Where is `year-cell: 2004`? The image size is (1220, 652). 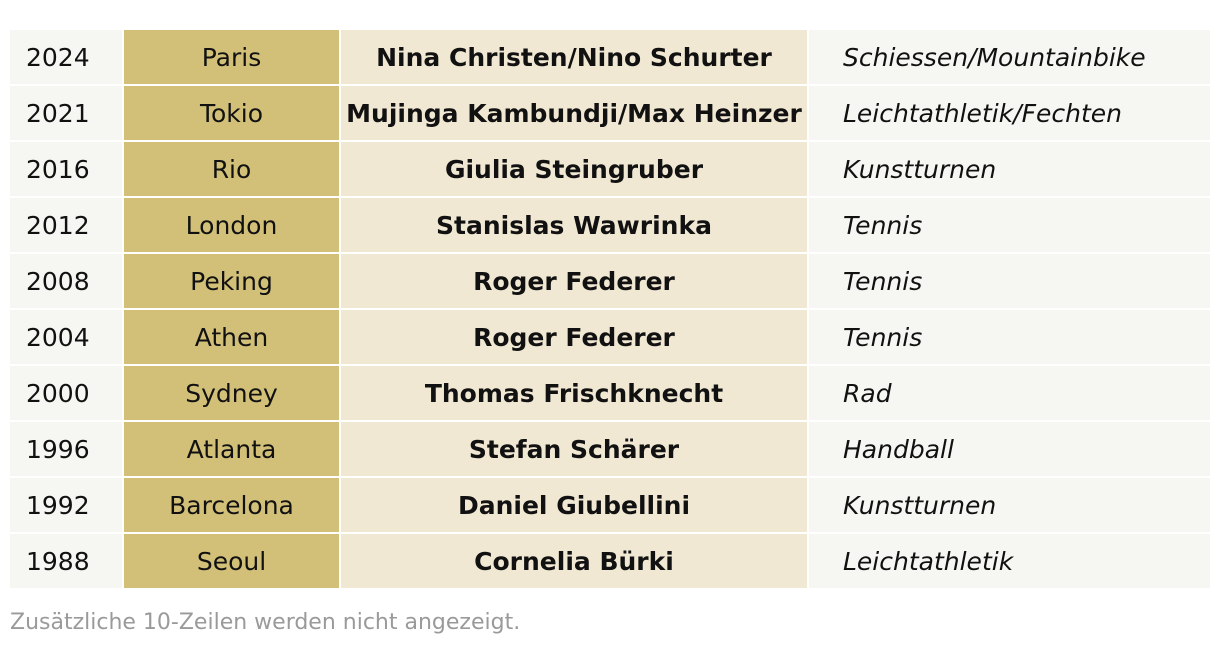 year-cell: 2004 is located at coordinates (66, 337).